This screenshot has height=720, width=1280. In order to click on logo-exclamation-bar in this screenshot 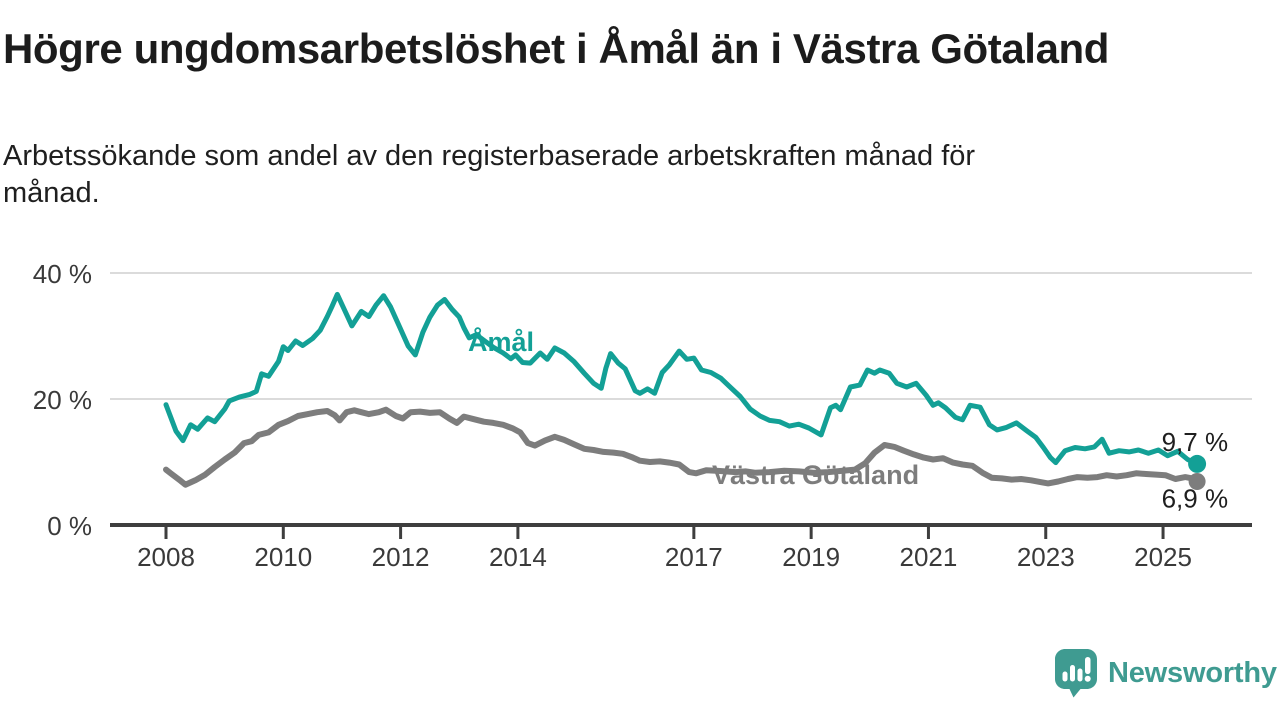, I will do `click(1088, 665)`.